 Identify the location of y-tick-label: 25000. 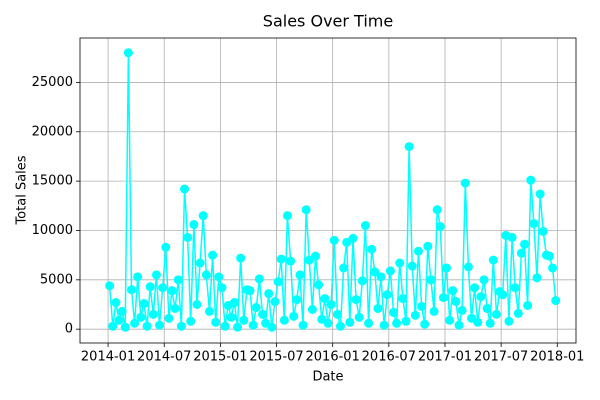
(52, 82).